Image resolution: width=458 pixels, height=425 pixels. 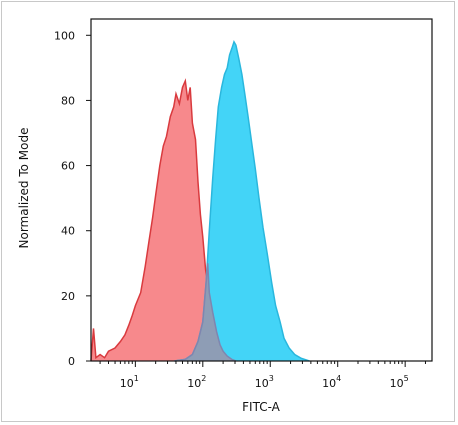 What do you see at coordinates (72, 198) in the screenshot?
I see `y-axis-ticks: 0 20 40 60 80 100` at bounding box center [72, 198].